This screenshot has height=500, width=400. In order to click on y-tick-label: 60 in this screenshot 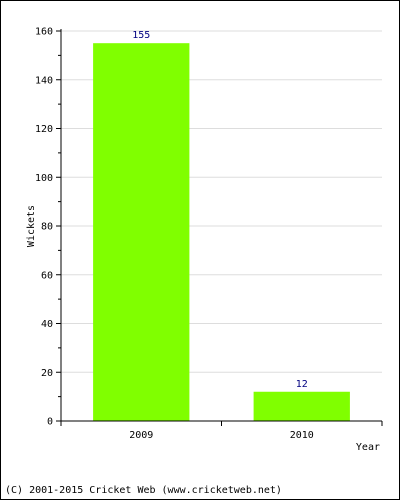, I will do `click(47, 275)`.